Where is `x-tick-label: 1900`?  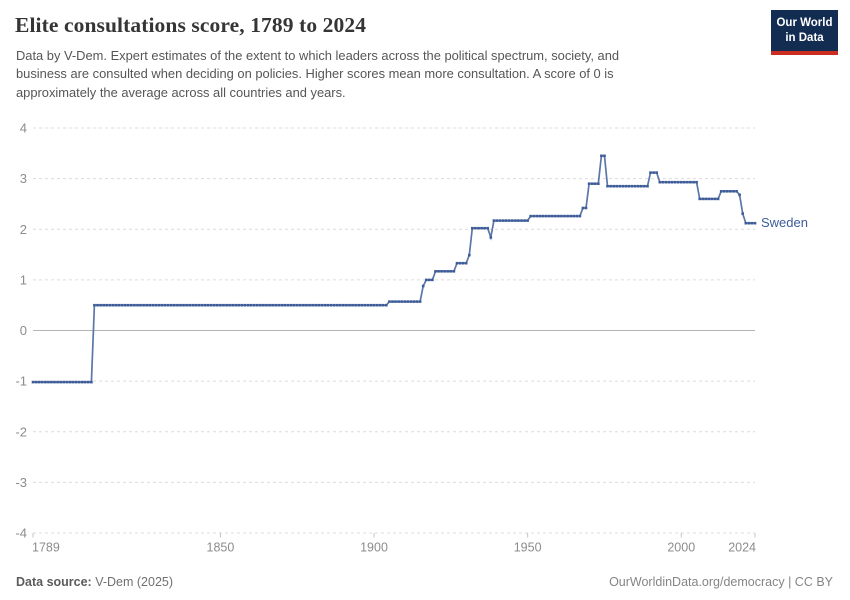 x-tick-label: 1900 is located at coordinates (374, 548).